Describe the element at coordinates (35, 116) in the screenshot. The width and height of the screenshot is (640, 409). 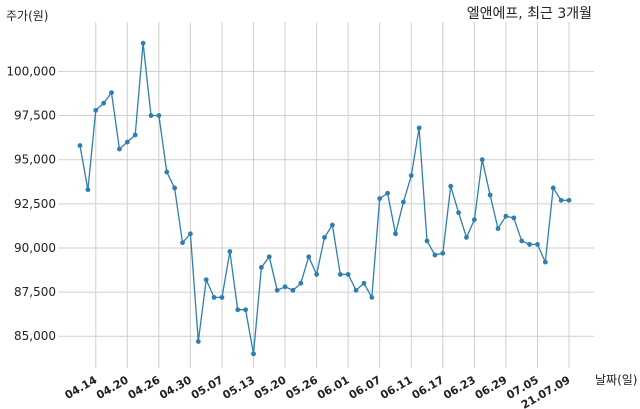
I see `y-tick-label: 97,500` at that location.